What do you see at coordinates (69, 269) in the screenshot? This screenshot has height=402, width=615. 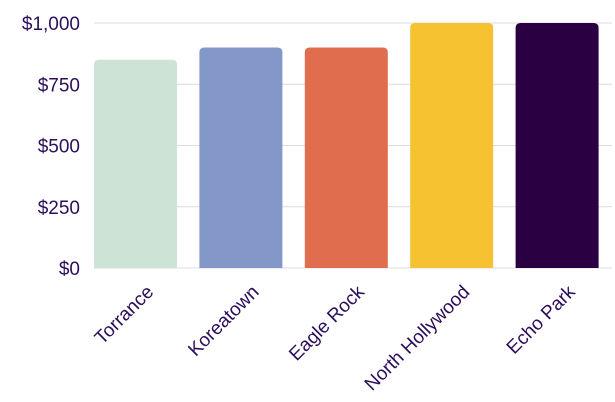 I see `y-tick-label: $0` at bounding box center [69, 269].